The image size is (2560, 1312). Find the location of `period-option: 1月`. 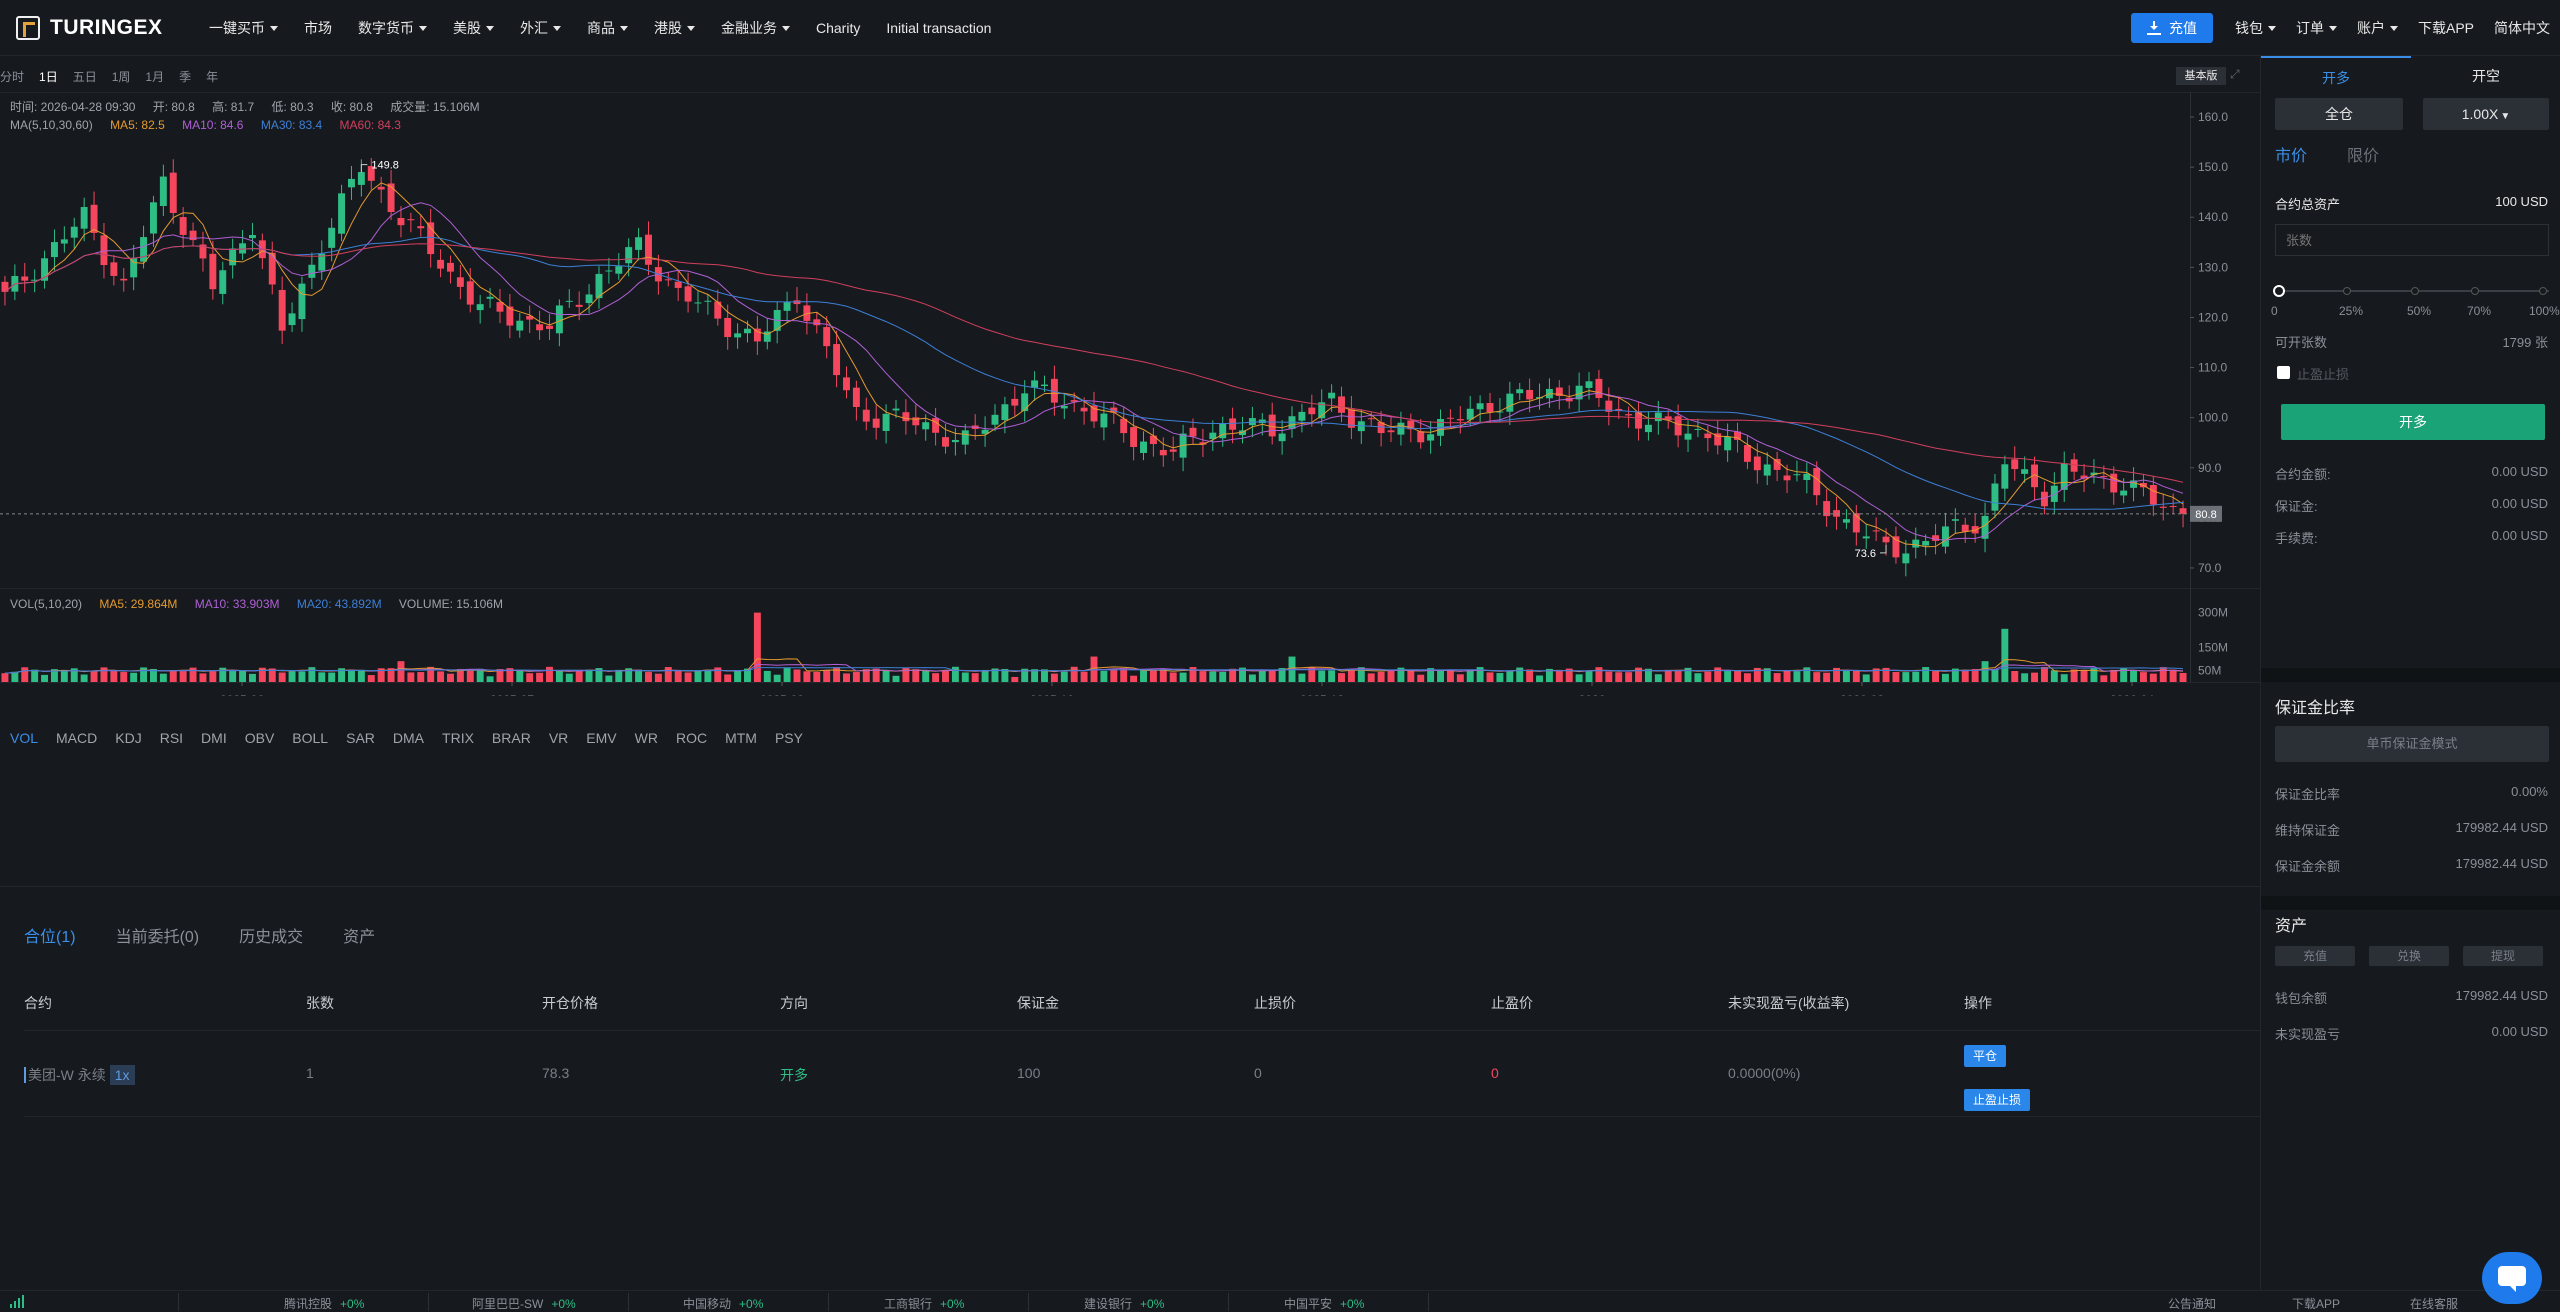

period-option: 1月 is located at coordinates (155, 77).